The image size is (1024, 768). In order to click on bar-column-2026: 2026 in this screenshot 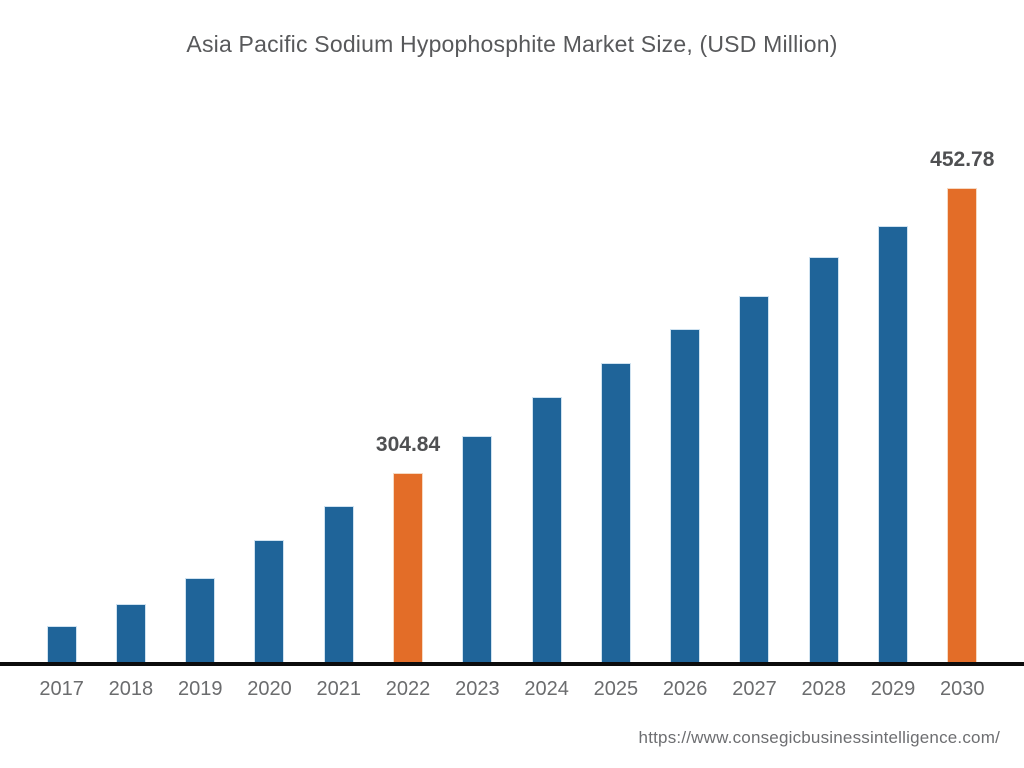, I will do `click(685, 418)`.